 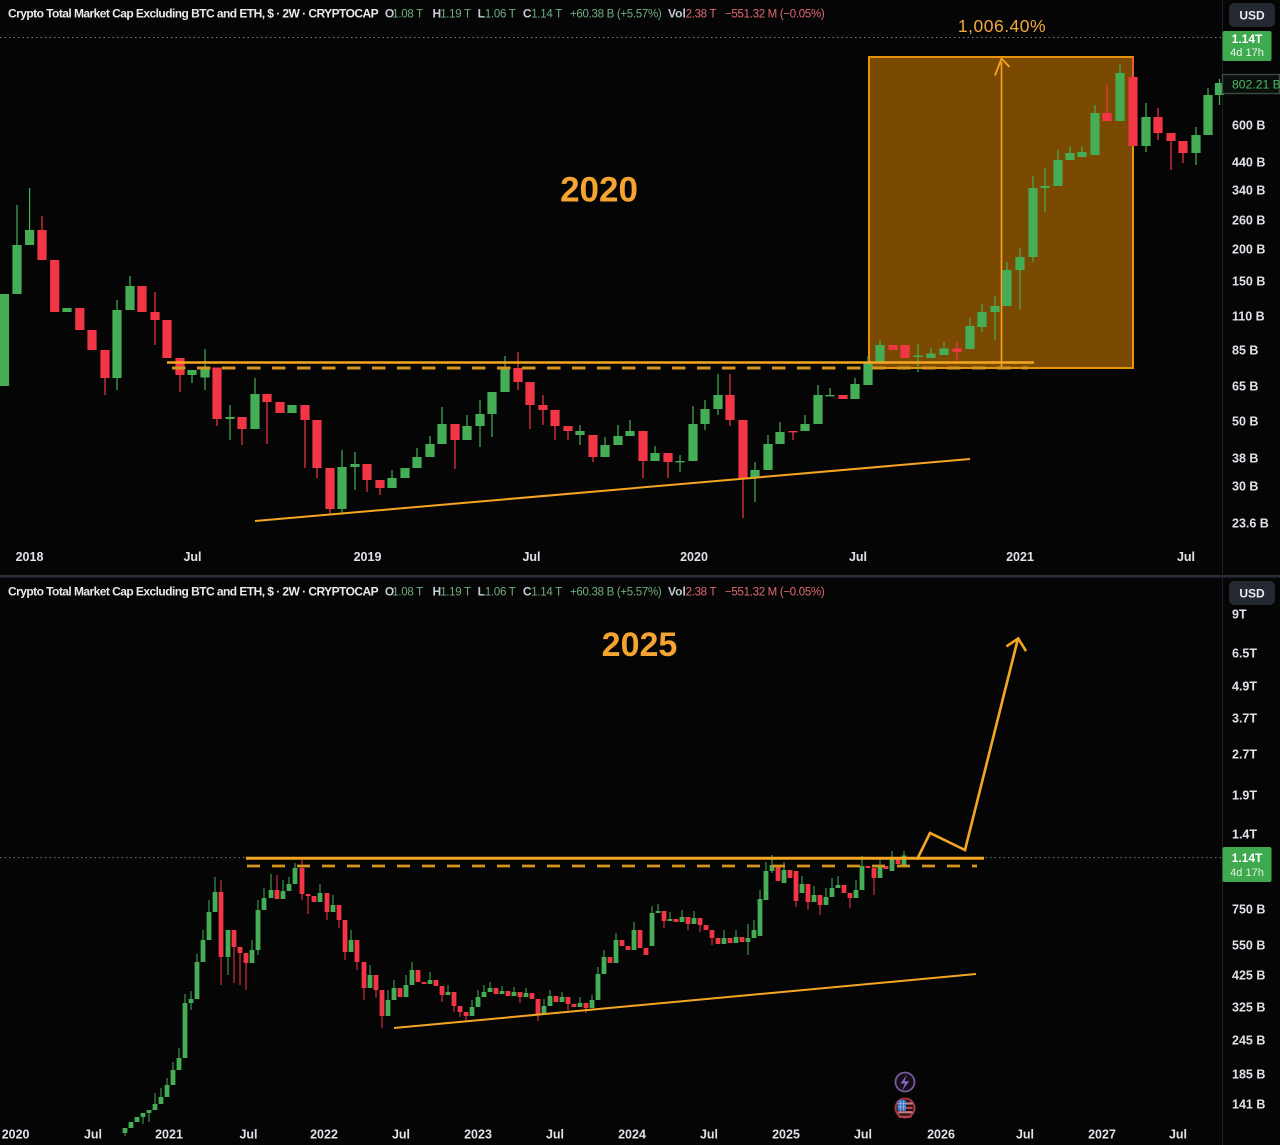 I want to click on svg-text: 340 B, so click(x=1248, y=191).